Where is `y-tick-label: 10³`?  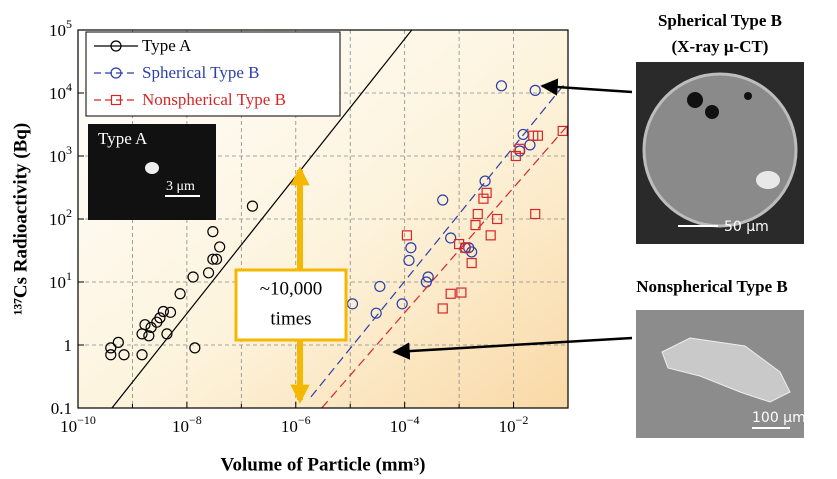 y-tick-label: 10³ is located at coordinates (60, 154).